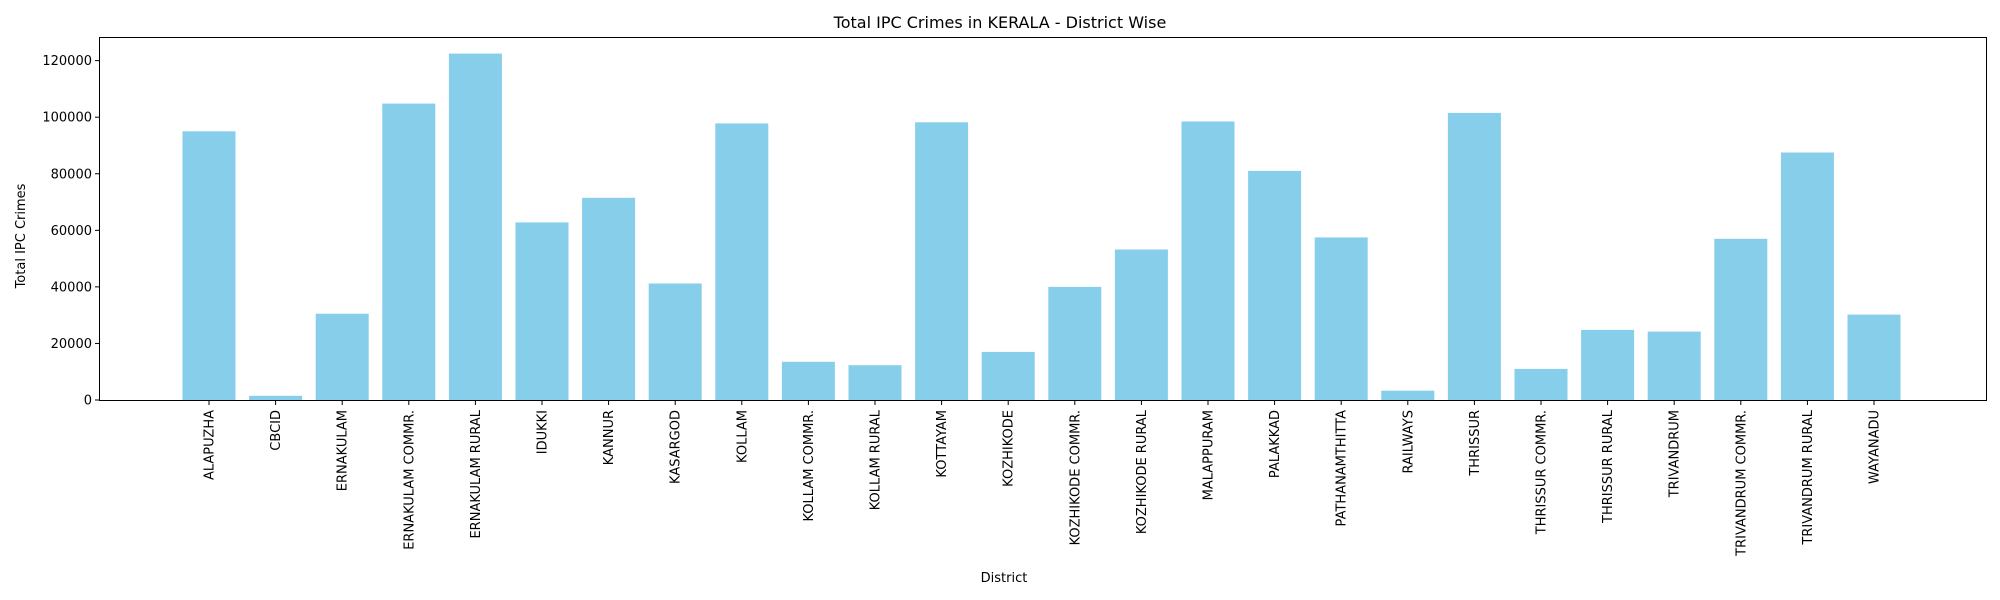  I want to click on x-tick-label: KOZHIKODE RURAL, so click(1142, 471).